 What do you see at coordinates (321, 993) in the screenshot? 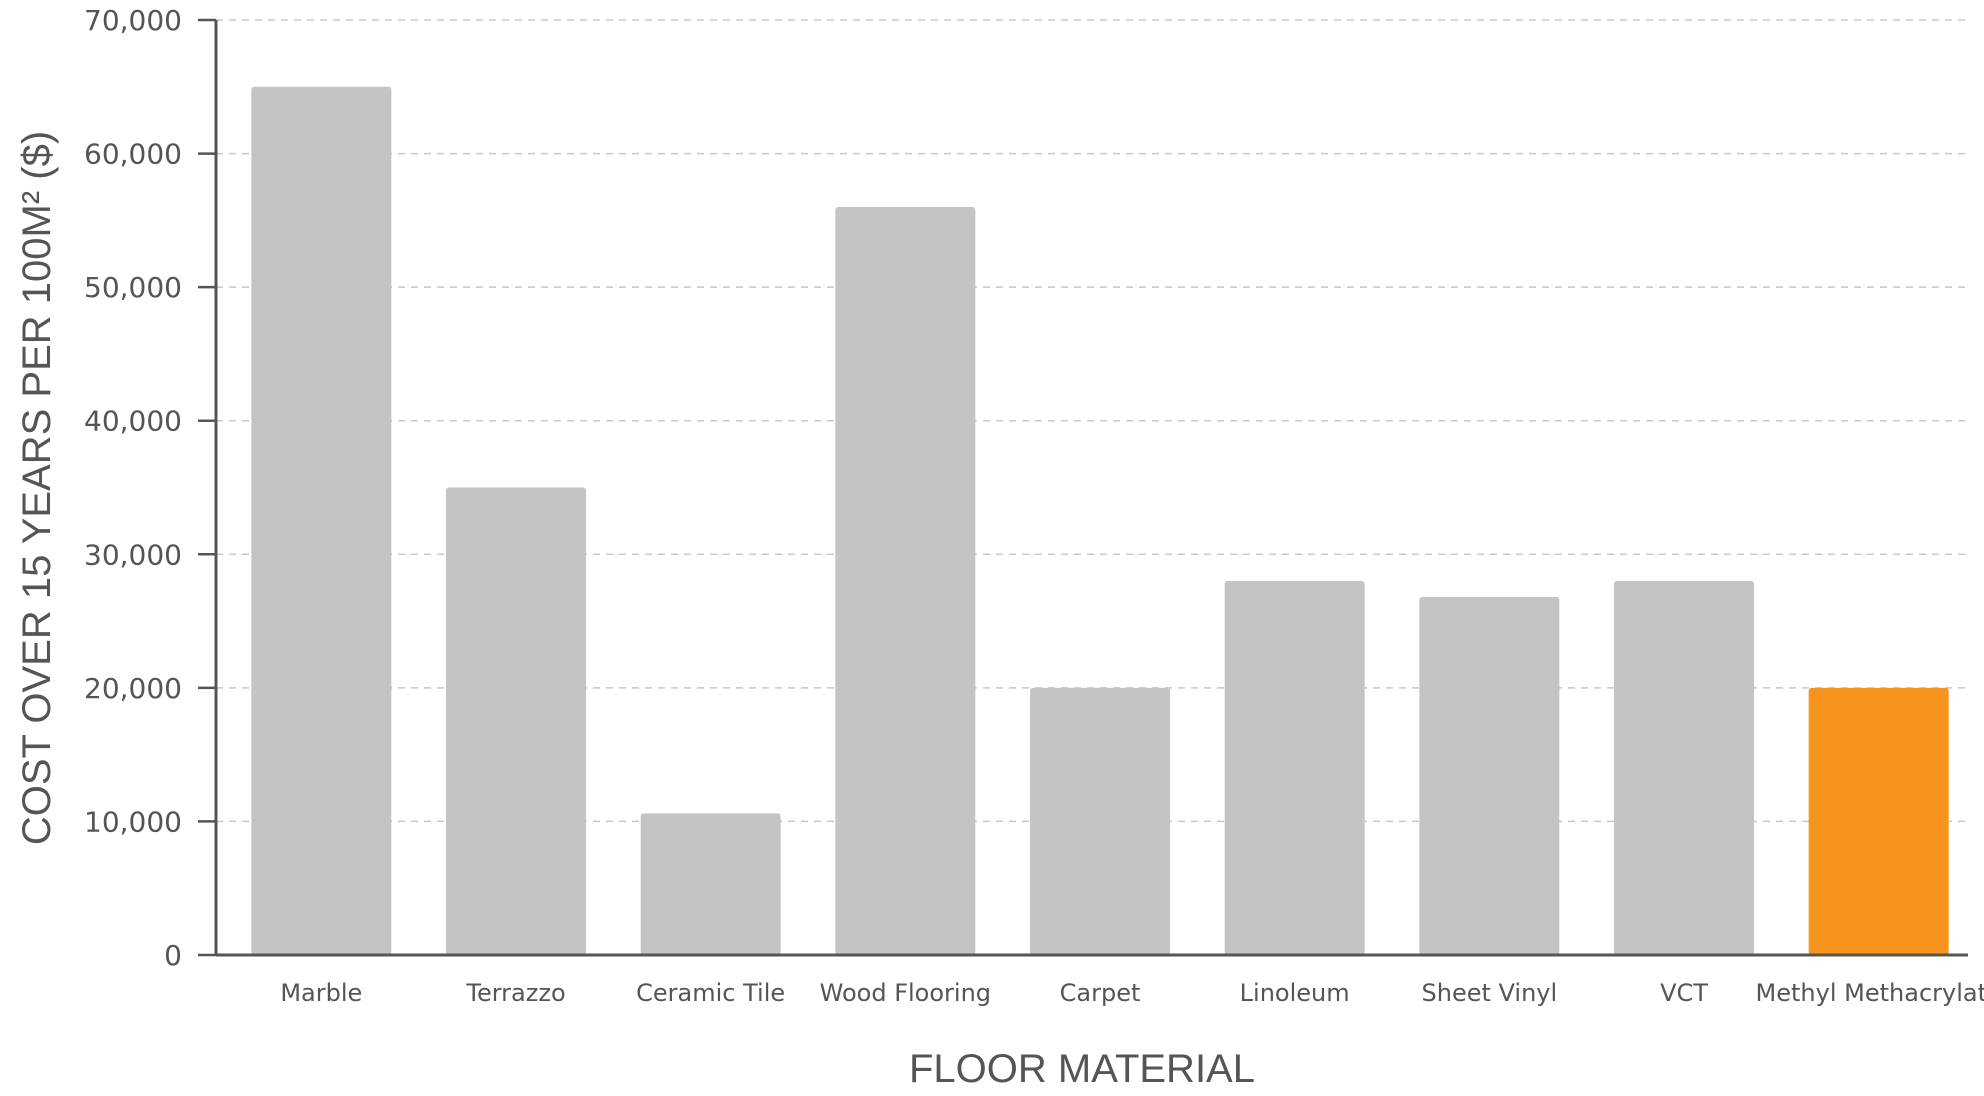
I see `x-tick-label: Marble` at bounding box center [321, 993].